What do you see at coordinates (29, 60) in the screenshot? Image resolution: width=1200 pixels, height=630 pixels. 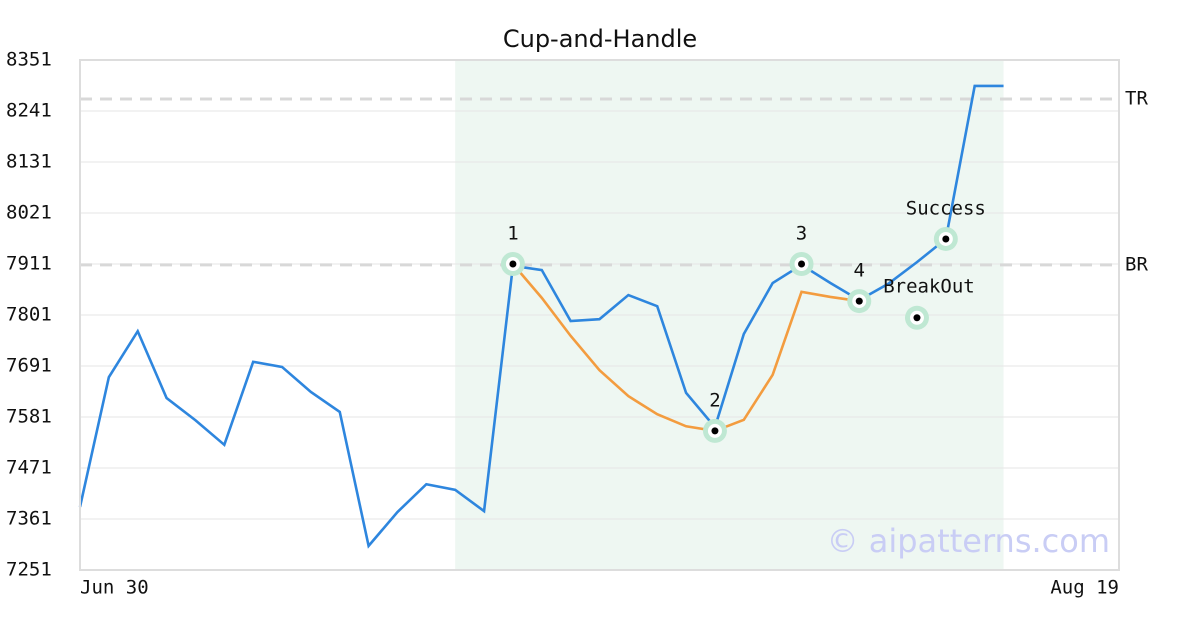 I see `y-tick-label: 8351` at bounding box center [29, 60].